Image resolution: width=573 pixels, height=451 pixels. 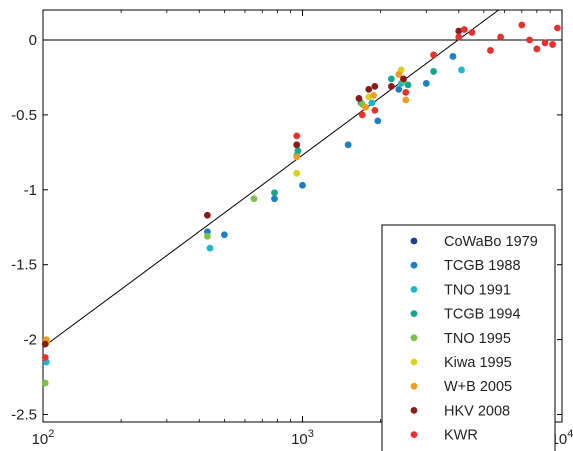 What do you see at coordinates (24, 265) in the screenshot?
I see `y-tick-label: -1.5` at bounding box center [24, 265].